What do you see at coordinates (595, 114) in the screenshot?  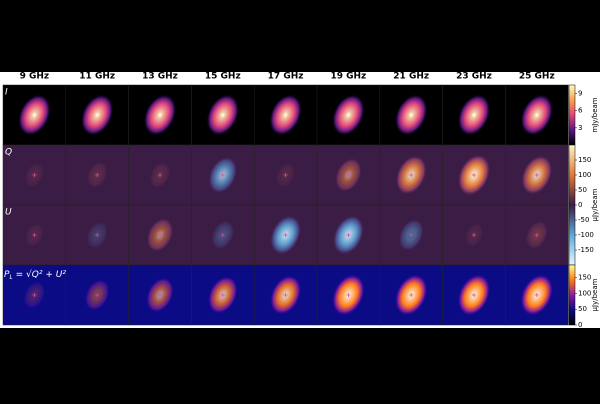 I see `colorbar-unit: mJy/beam` at bounding box center [595, 114].